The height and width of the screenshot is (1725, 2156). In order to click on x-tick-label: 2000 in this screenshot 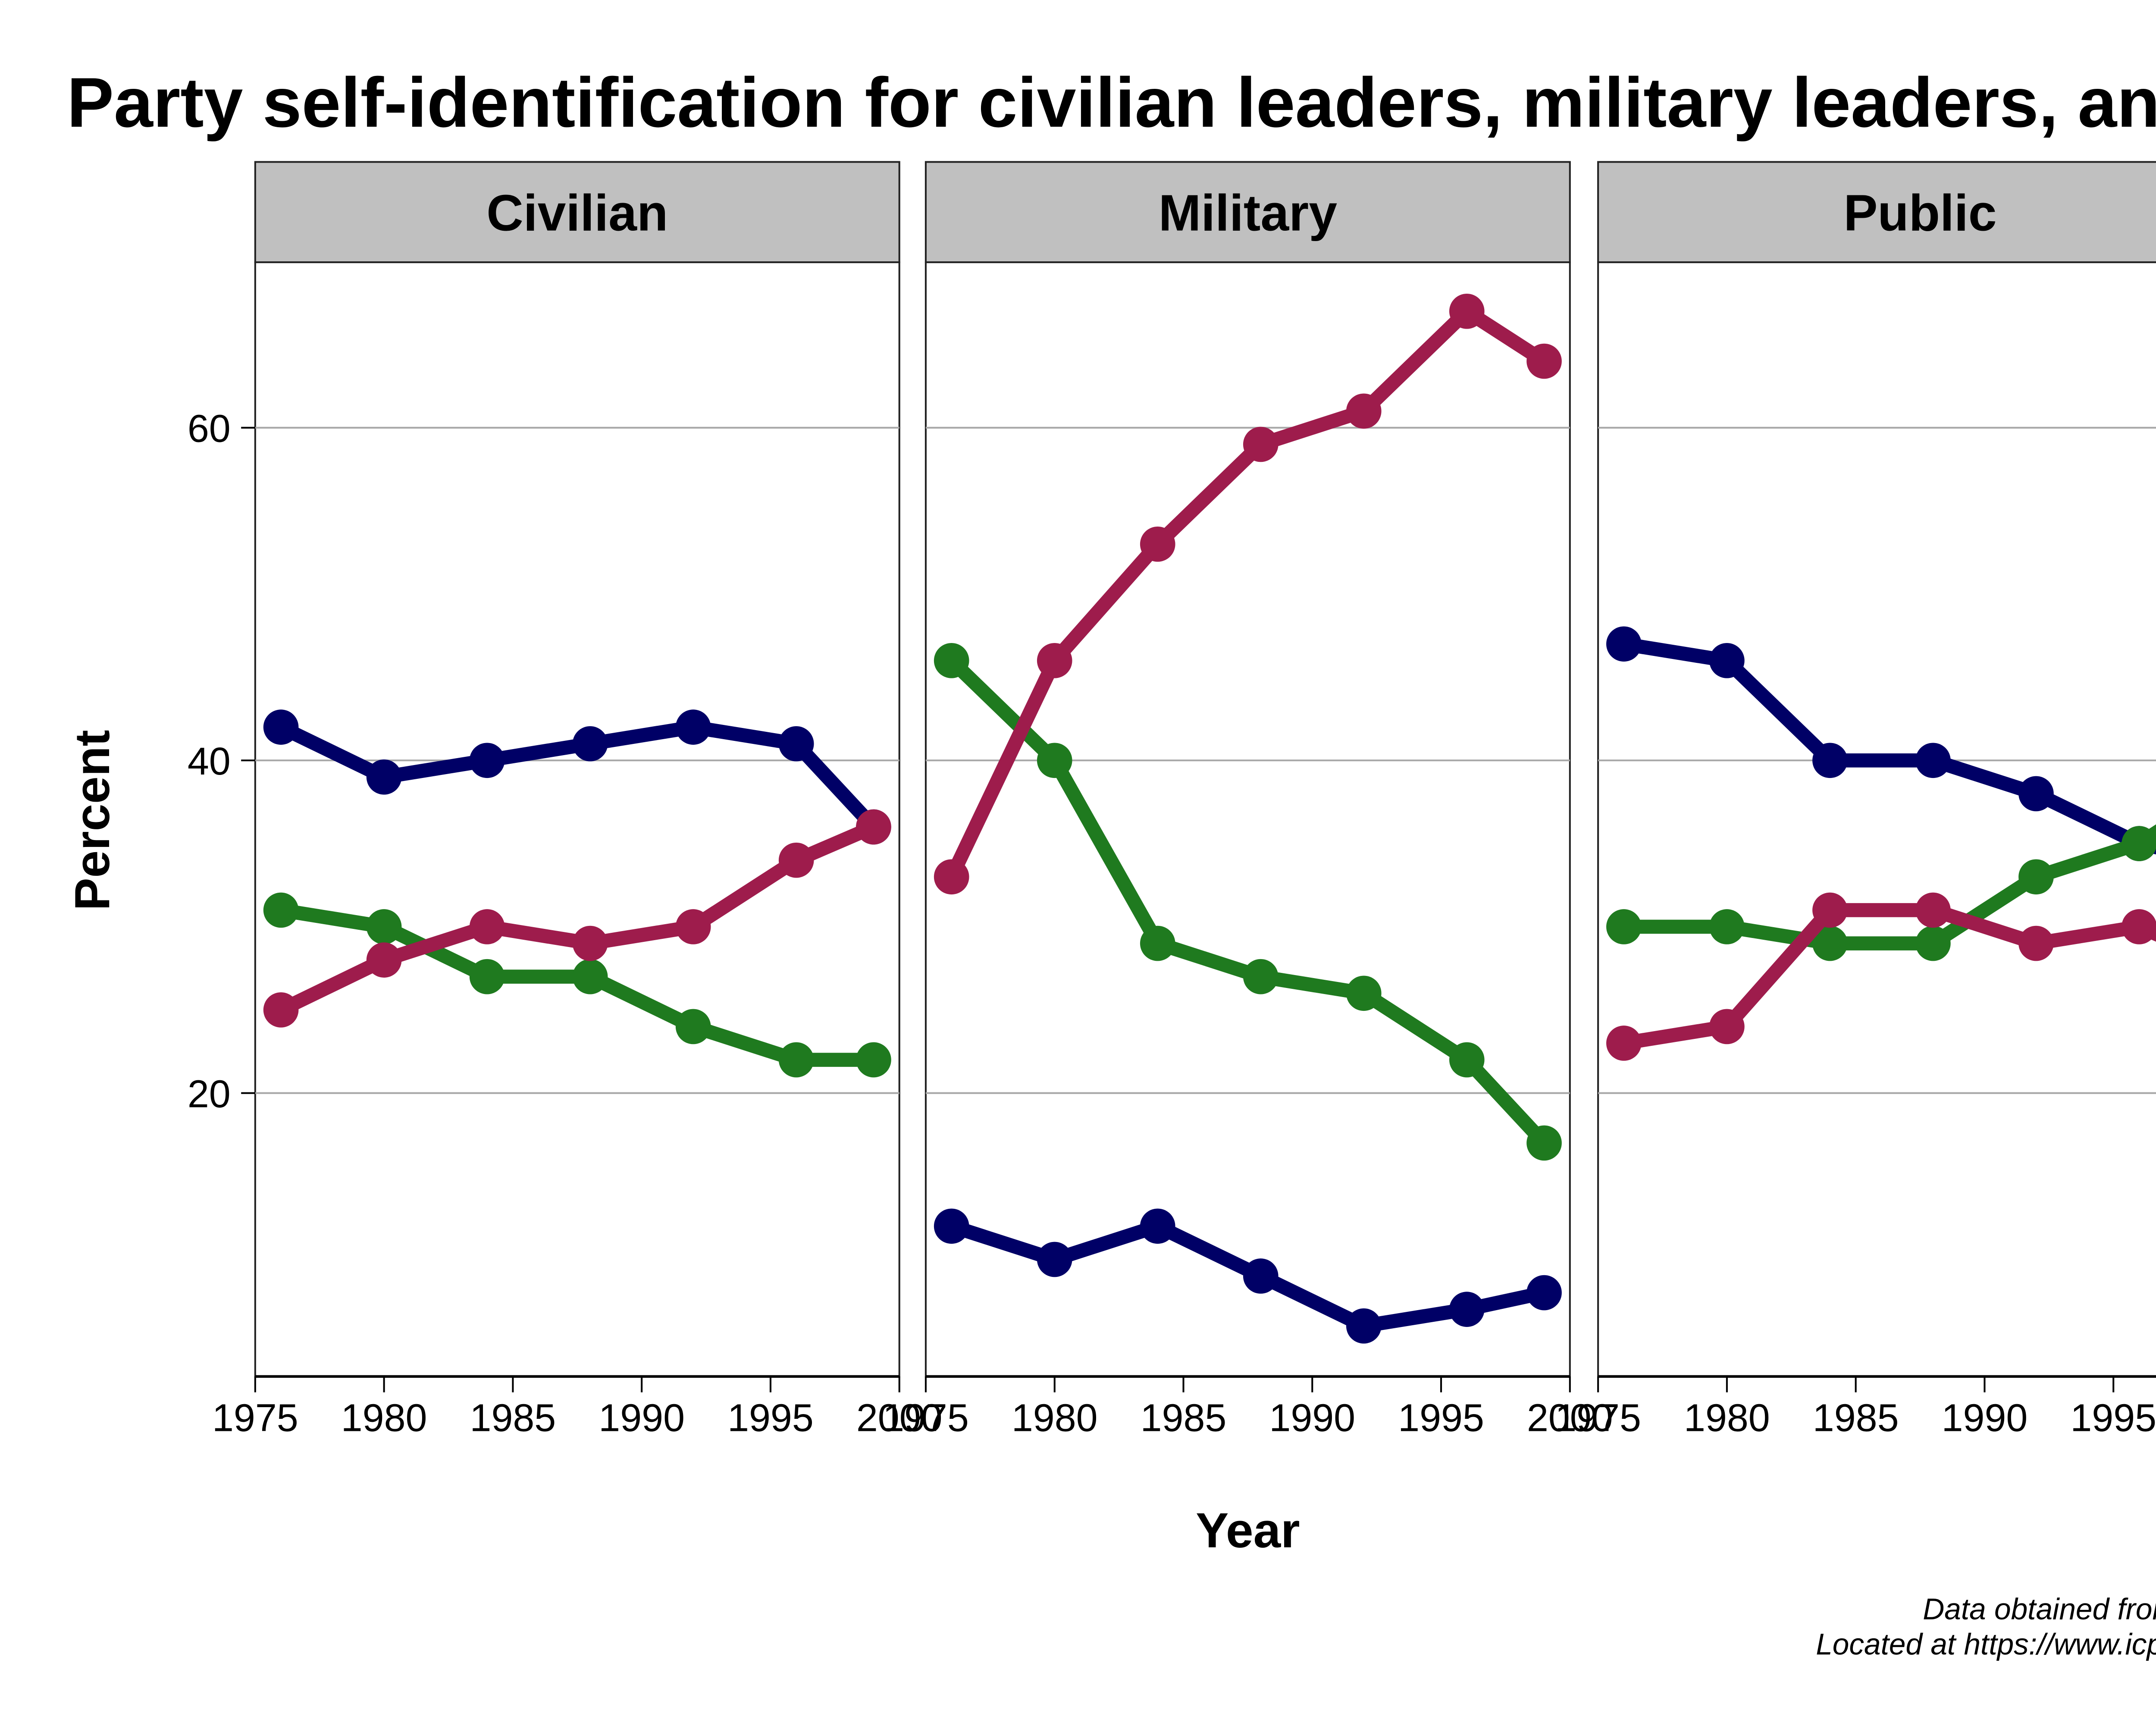, I will do `click(1570, 1418)`.